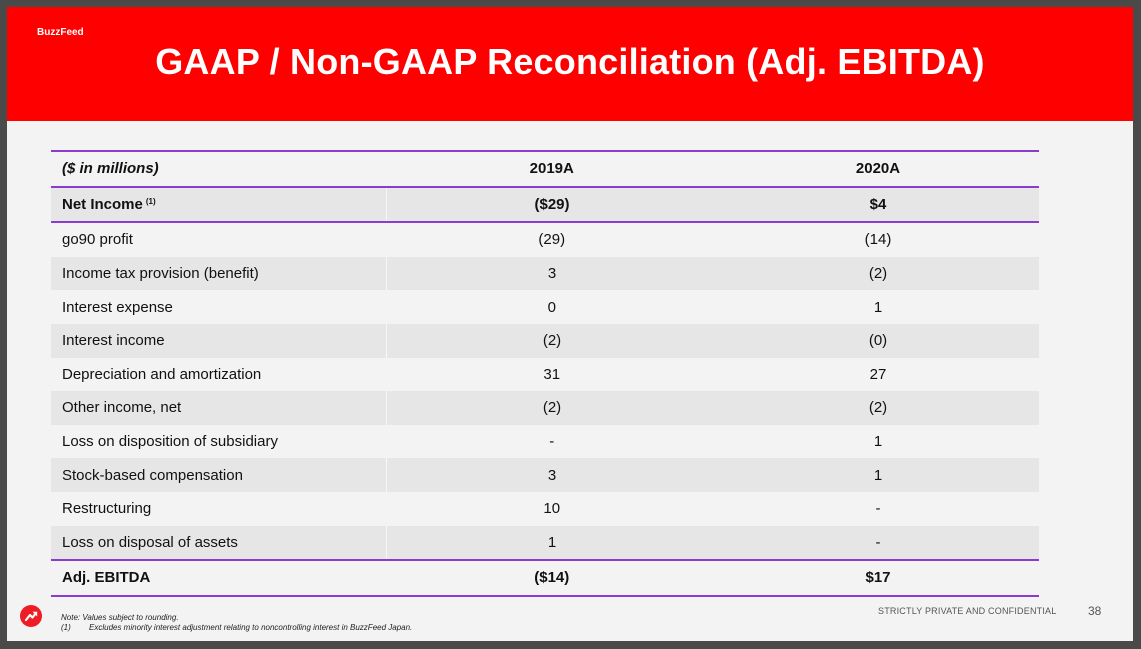 This screenshot has height=649, width=1141. Describe the element at coordinates (552, 240) in the screenshot. I see `row-value-2019: (29)` at that location.